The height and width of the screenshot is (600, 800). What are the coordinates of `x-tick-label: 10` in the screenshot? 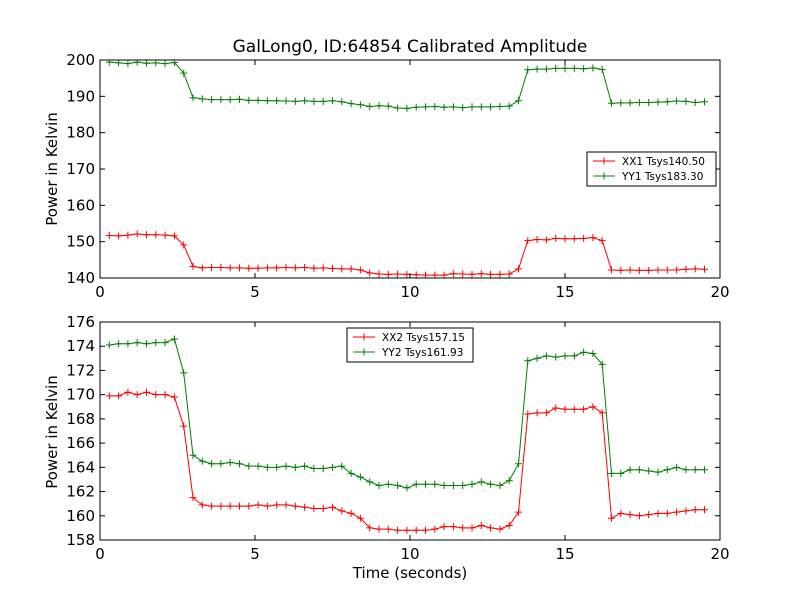 It's located at (409, 554).